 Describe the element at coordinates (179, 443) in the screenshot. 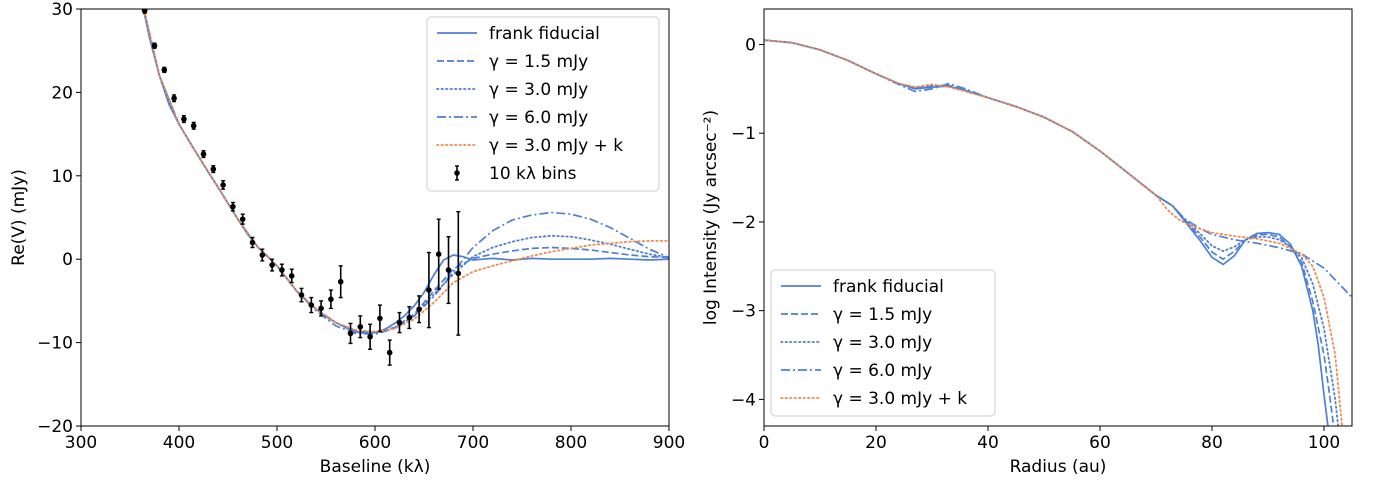

I see `x-tick-label: 400` at that location.